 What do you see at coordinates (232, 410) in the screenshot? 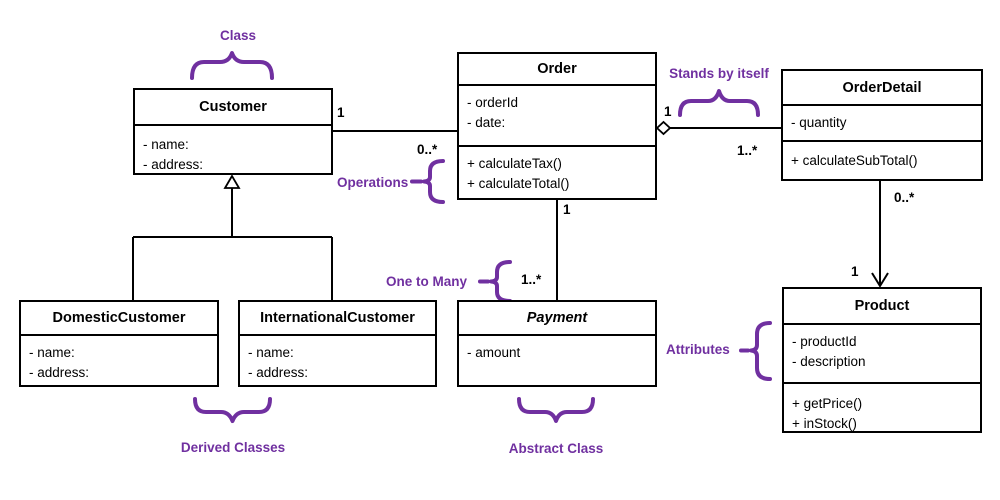
I see `derived-classes-brace-icon` at bounding box center [232, 410].